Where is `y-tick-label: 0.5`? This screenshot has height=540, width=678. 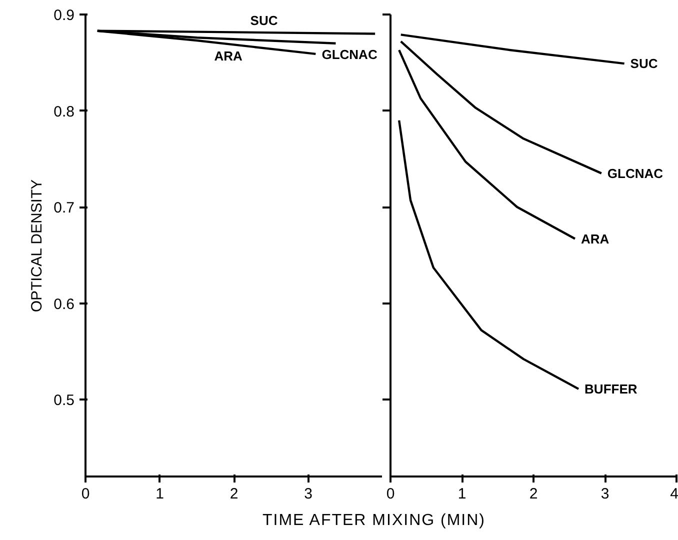 y-tick-label: 0.5 is located at coordinates (64, 400).